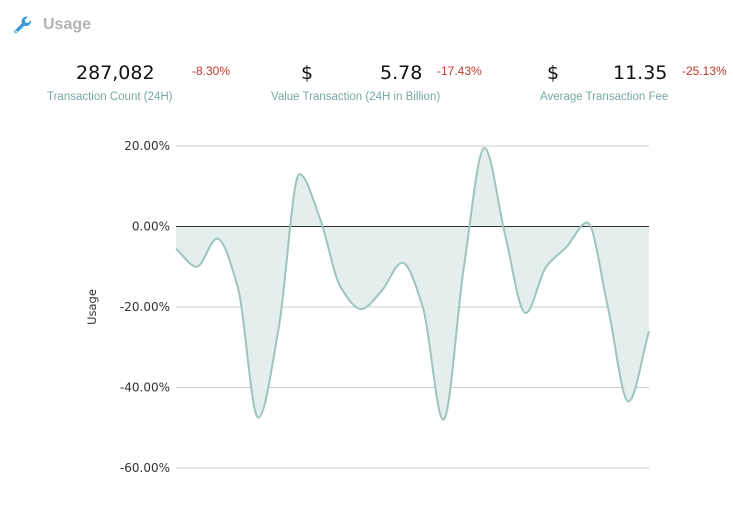 The image size is (733, 515). Describe the element at coordinates (145, 468) in the screenshot. I see `y-tick-label: -60.00%` at that location.